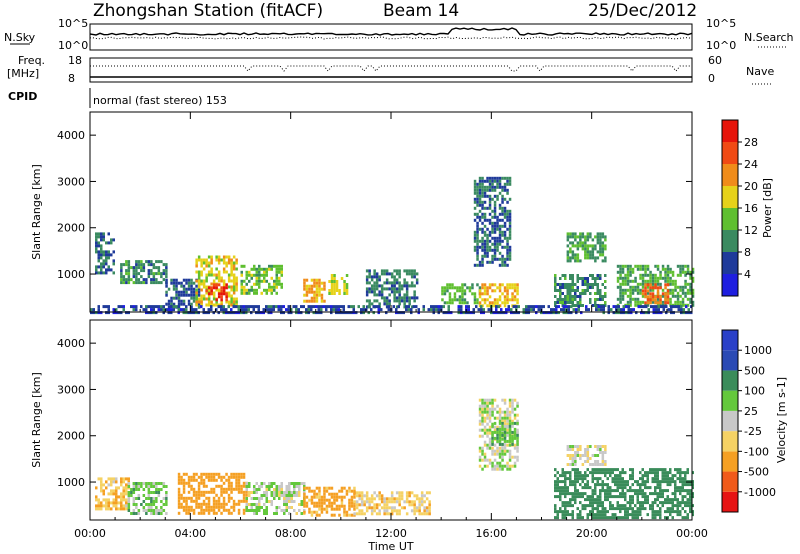  Describe the element at coordinates (421, 11) in the screenshot. I see `beam-label: Beam 14` at that location.